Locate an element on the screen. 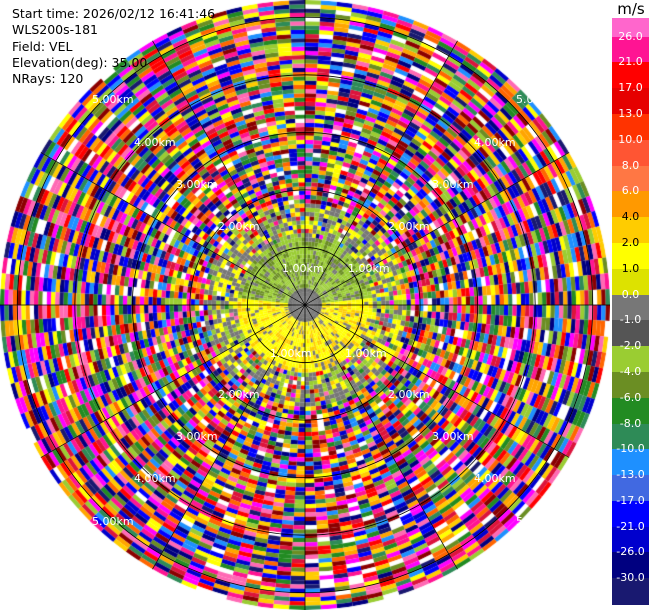  range-label-2km-topright: 2.00km is located at coordinates (409, 226).